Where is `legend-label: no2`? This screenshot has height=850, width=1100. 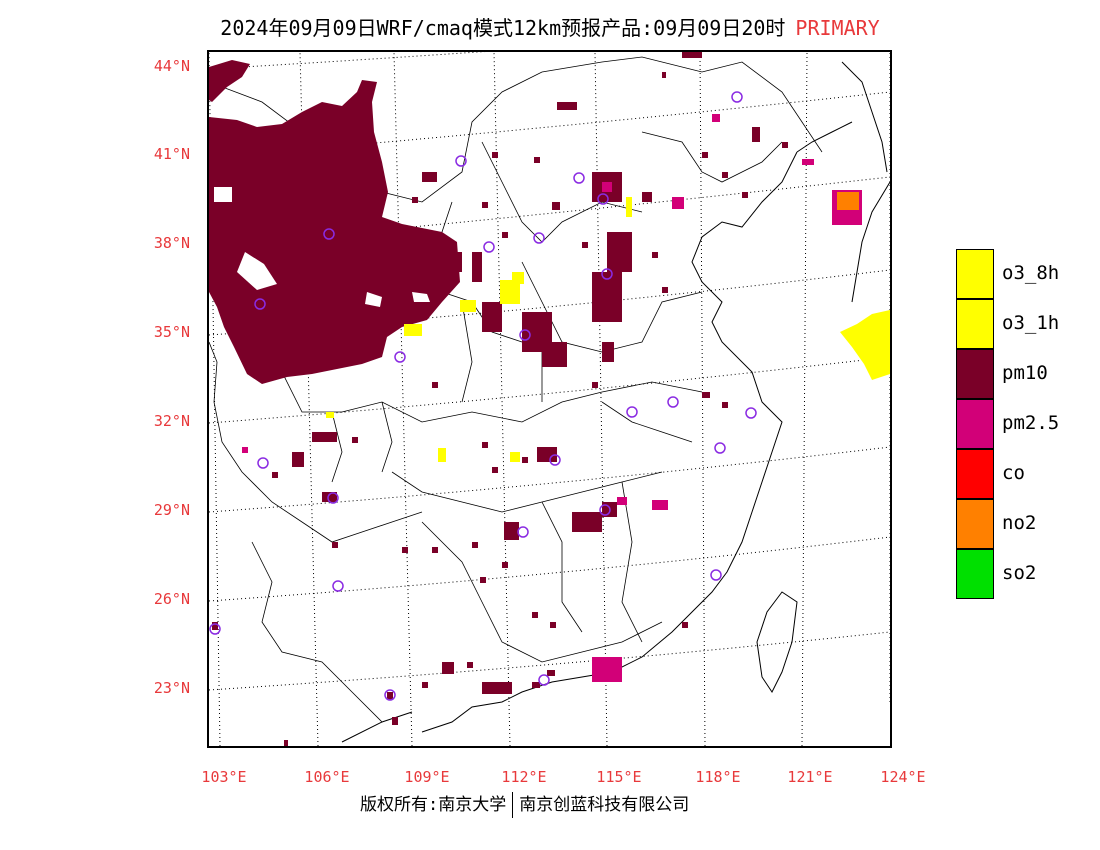 legend-label: no2 is located at coordinates (1019, 523).